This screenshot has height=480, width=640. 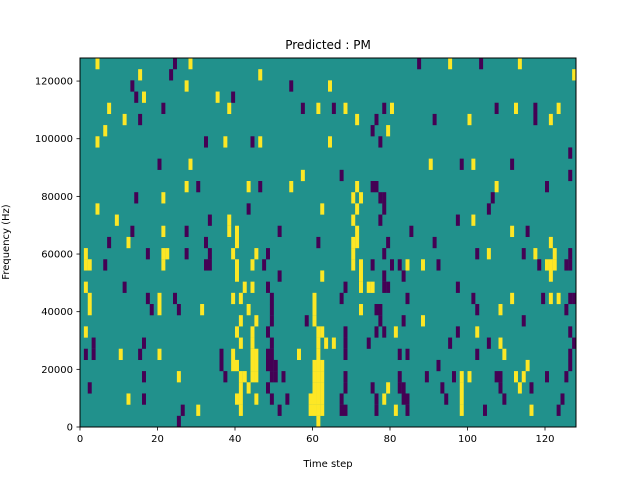 What do you see at coordinates (6, 242) in the screenshot?
I see `y-axis-label: Frequency (Hz)` at bounding box center [6, 242].